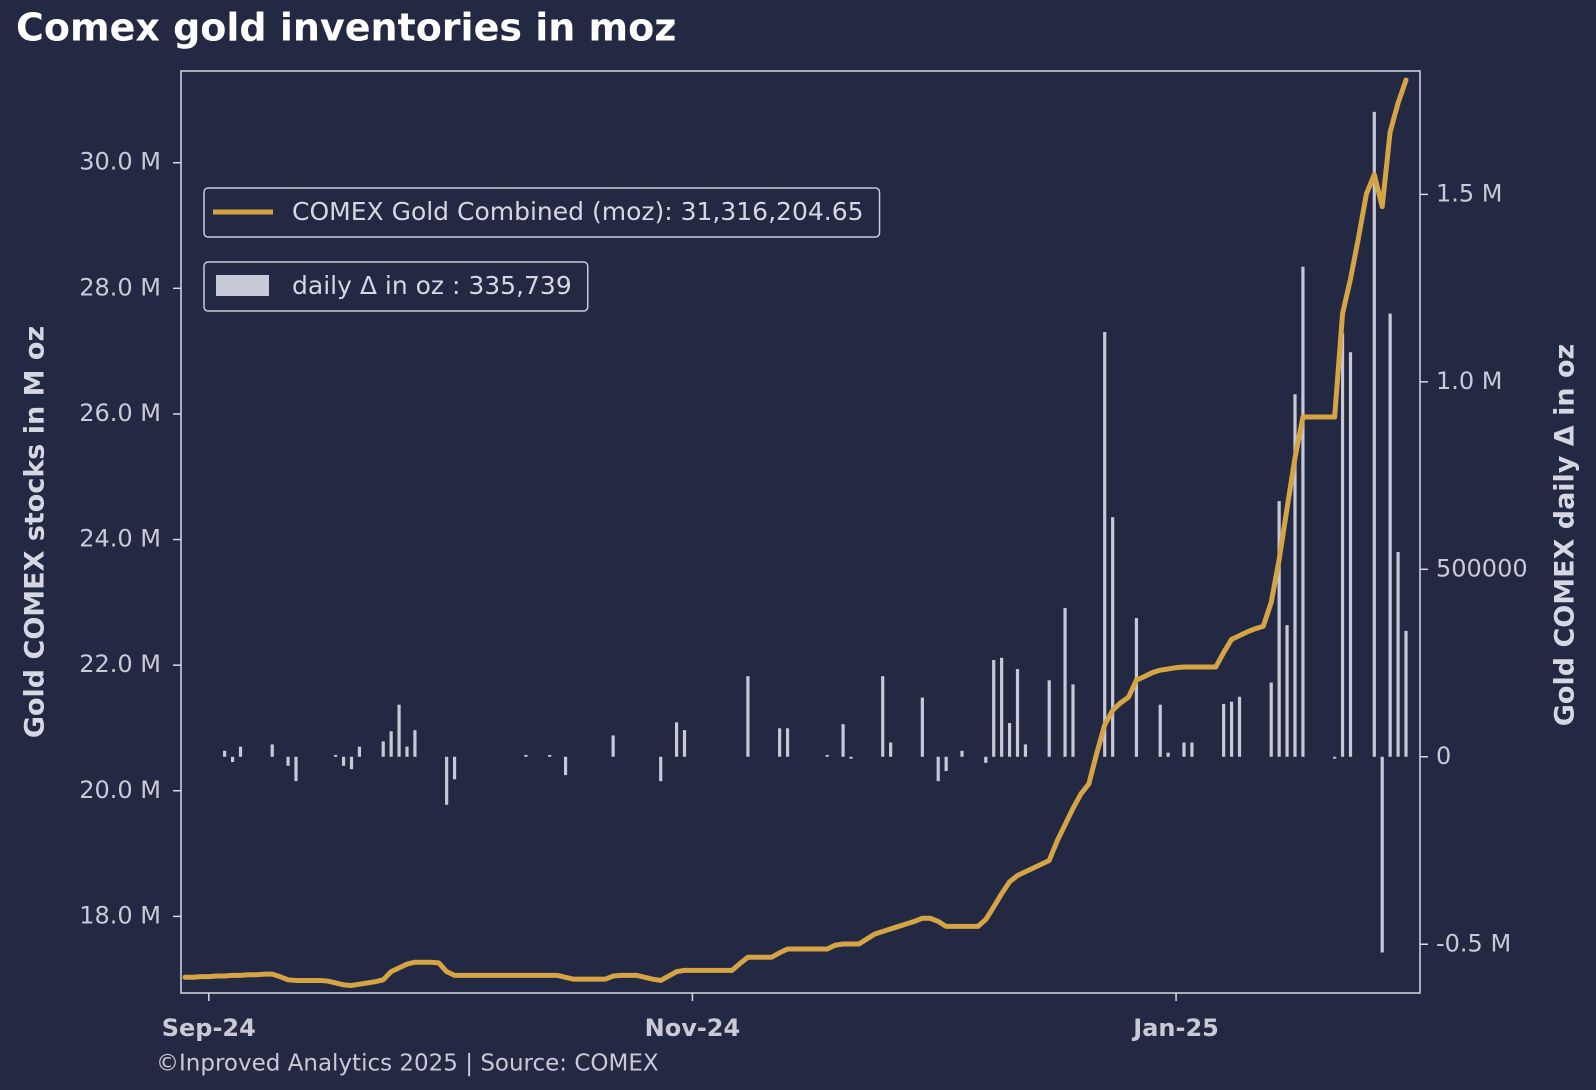 The image size is (1596, 1090). What do you see at coordinates (1443, 756) in the screenshot?
I see `y2-tick-label: 0` at bounding box center [1443, 756].